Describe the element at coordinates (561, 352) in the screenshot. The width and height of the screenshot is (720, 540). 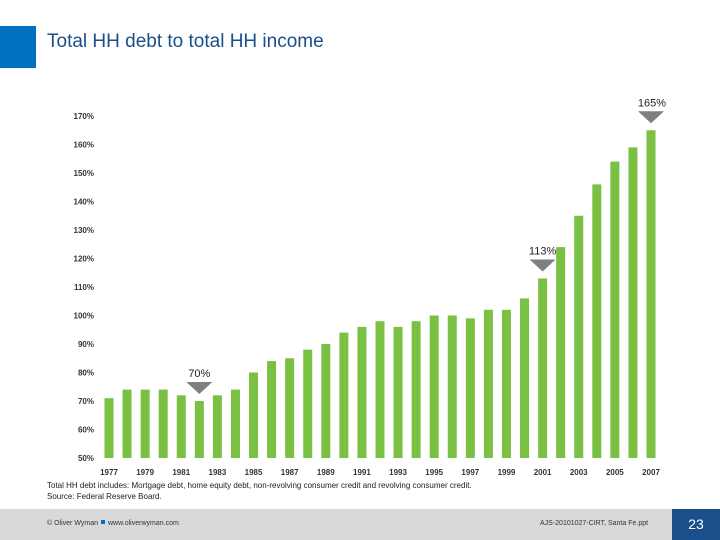
I see `bar-2002` at that location.